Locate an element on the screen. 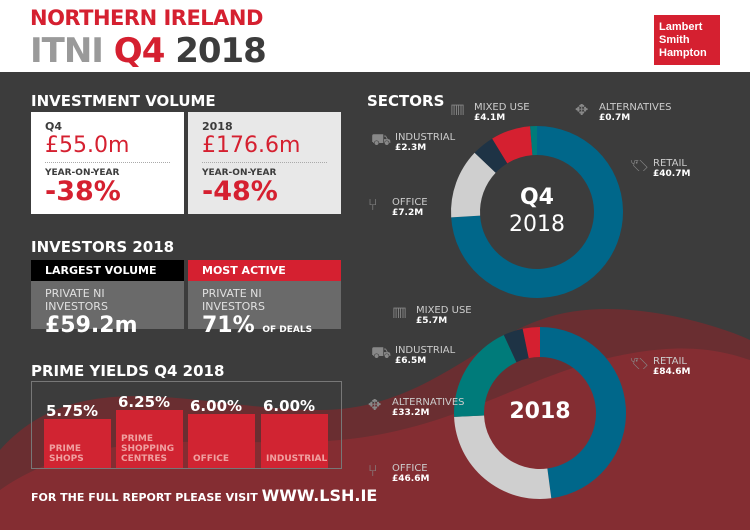 This screenshot has width=750, height=530. sector-value: £40.7M is located at coordinates (672, 174).